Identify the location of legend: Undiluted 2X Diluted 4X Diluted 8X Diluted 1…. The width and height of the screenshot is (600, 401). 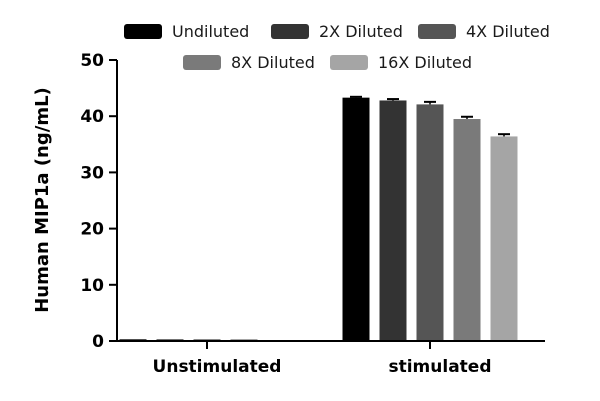
(337, 47).